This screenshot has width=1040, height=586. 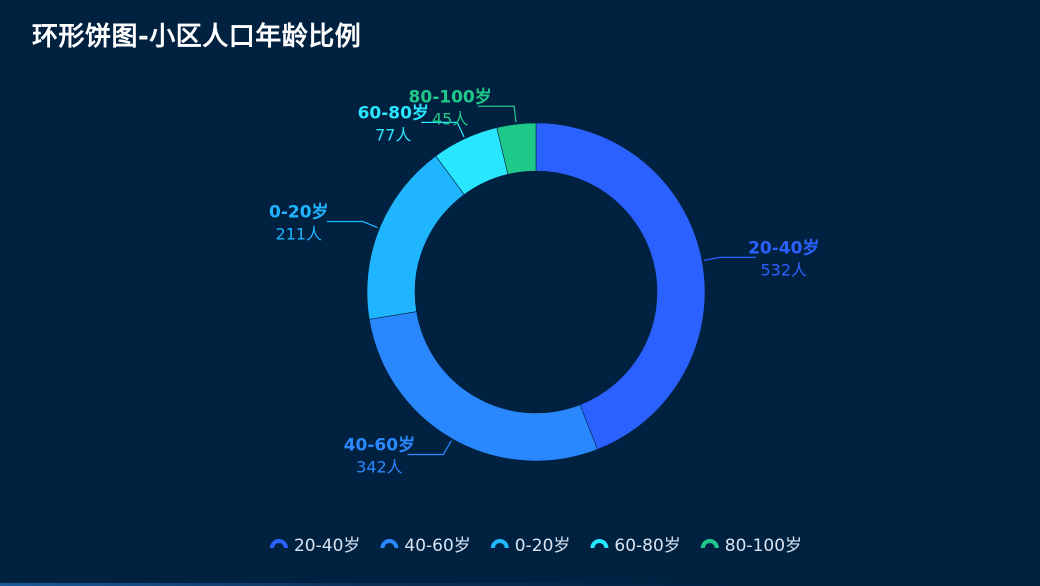 What do you see at coordinates (299, 234) in the screenshot?
I see `slice-value-0-20: 211人` at bounding box center [299, 234].